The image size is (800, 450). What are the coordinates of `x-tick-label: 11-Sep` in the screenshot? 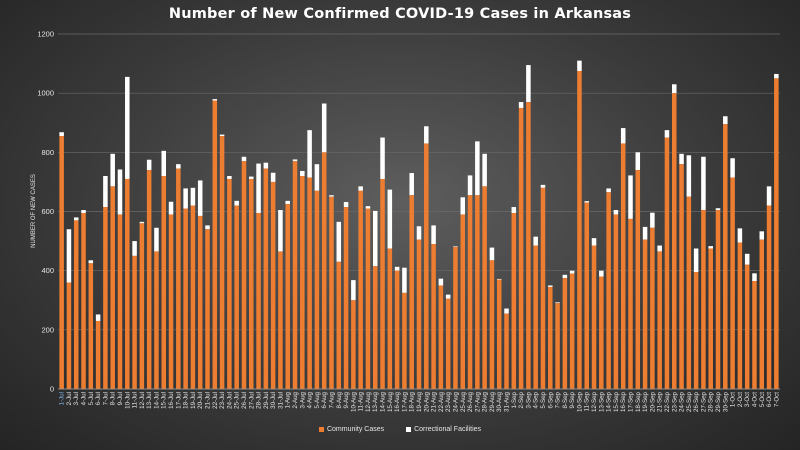 It's located at (587, 401).